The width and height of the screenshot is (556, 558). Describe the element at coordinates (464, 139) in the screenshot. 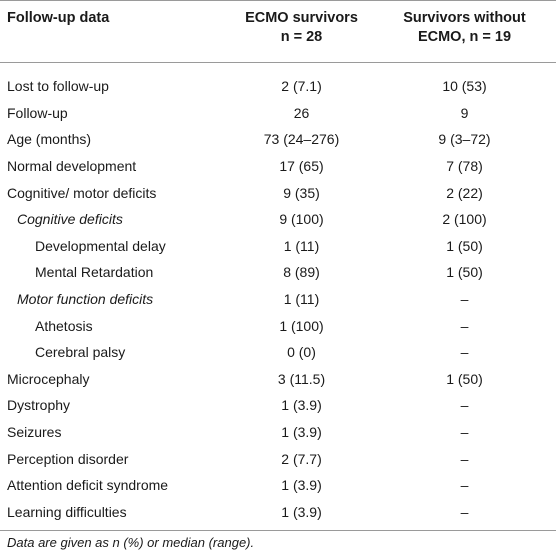

I see `cell-no-ecmo: 9 (3–72)` at that location.